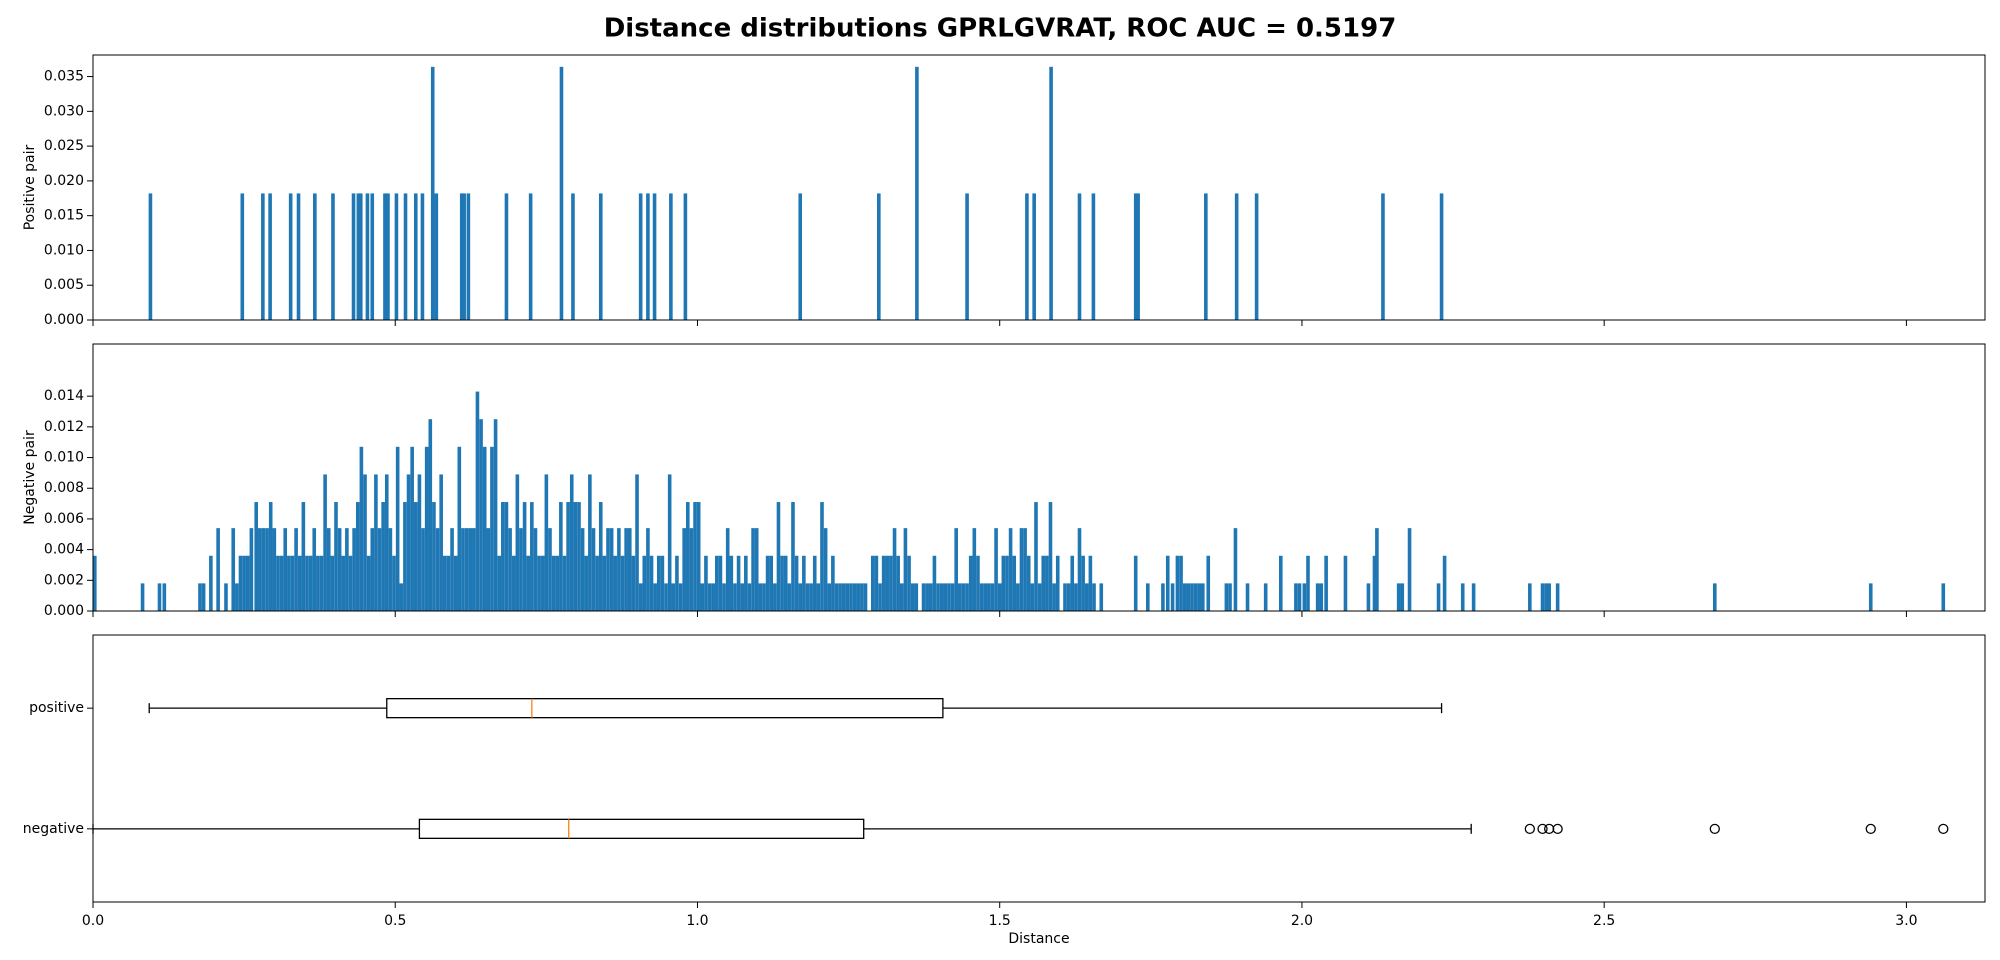  Describe the element at coordinates (56, 708) in the screenshot. I see `y-tick-label: positive` at that location.